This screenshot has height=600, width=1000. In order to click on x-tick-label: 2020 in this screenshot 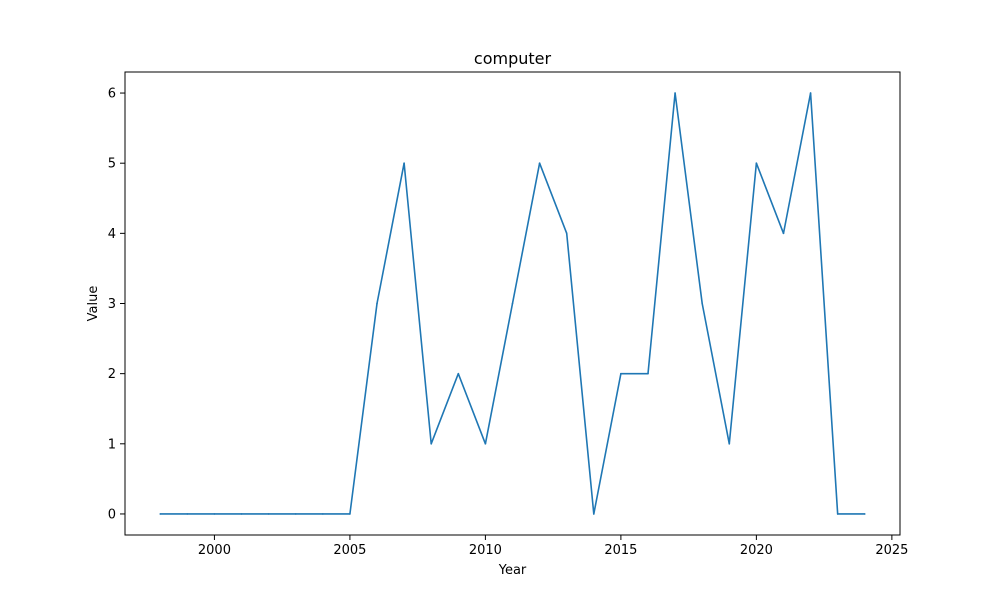, I will do `click(756, 550)`.